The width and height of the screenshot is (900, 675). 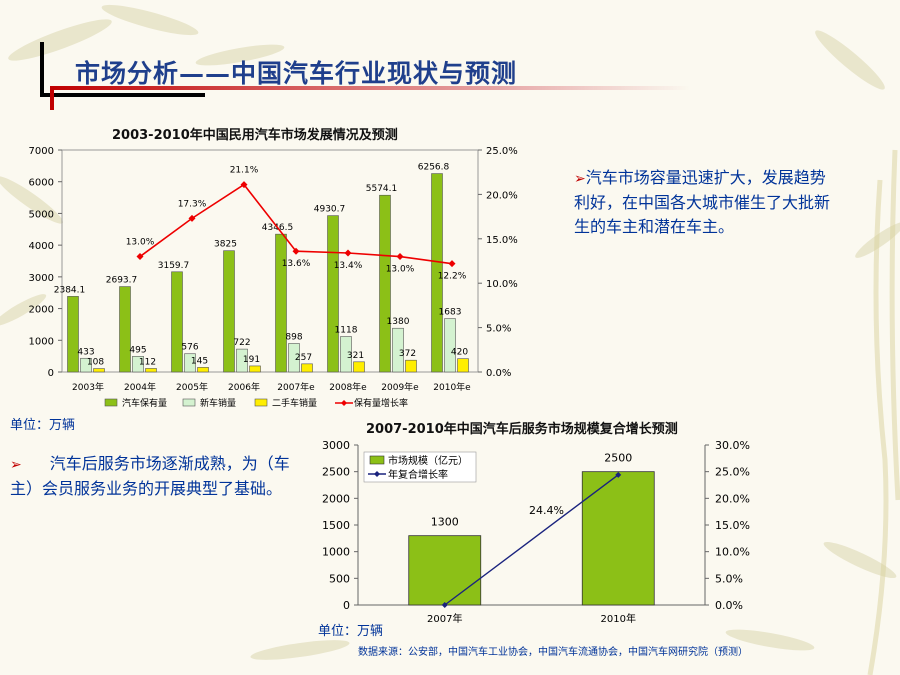 What do you see at coordinates (729, 578) in the screenshot?
I see `chart2-y2tick-label: 5.0%` at bounding box center [729, 578].